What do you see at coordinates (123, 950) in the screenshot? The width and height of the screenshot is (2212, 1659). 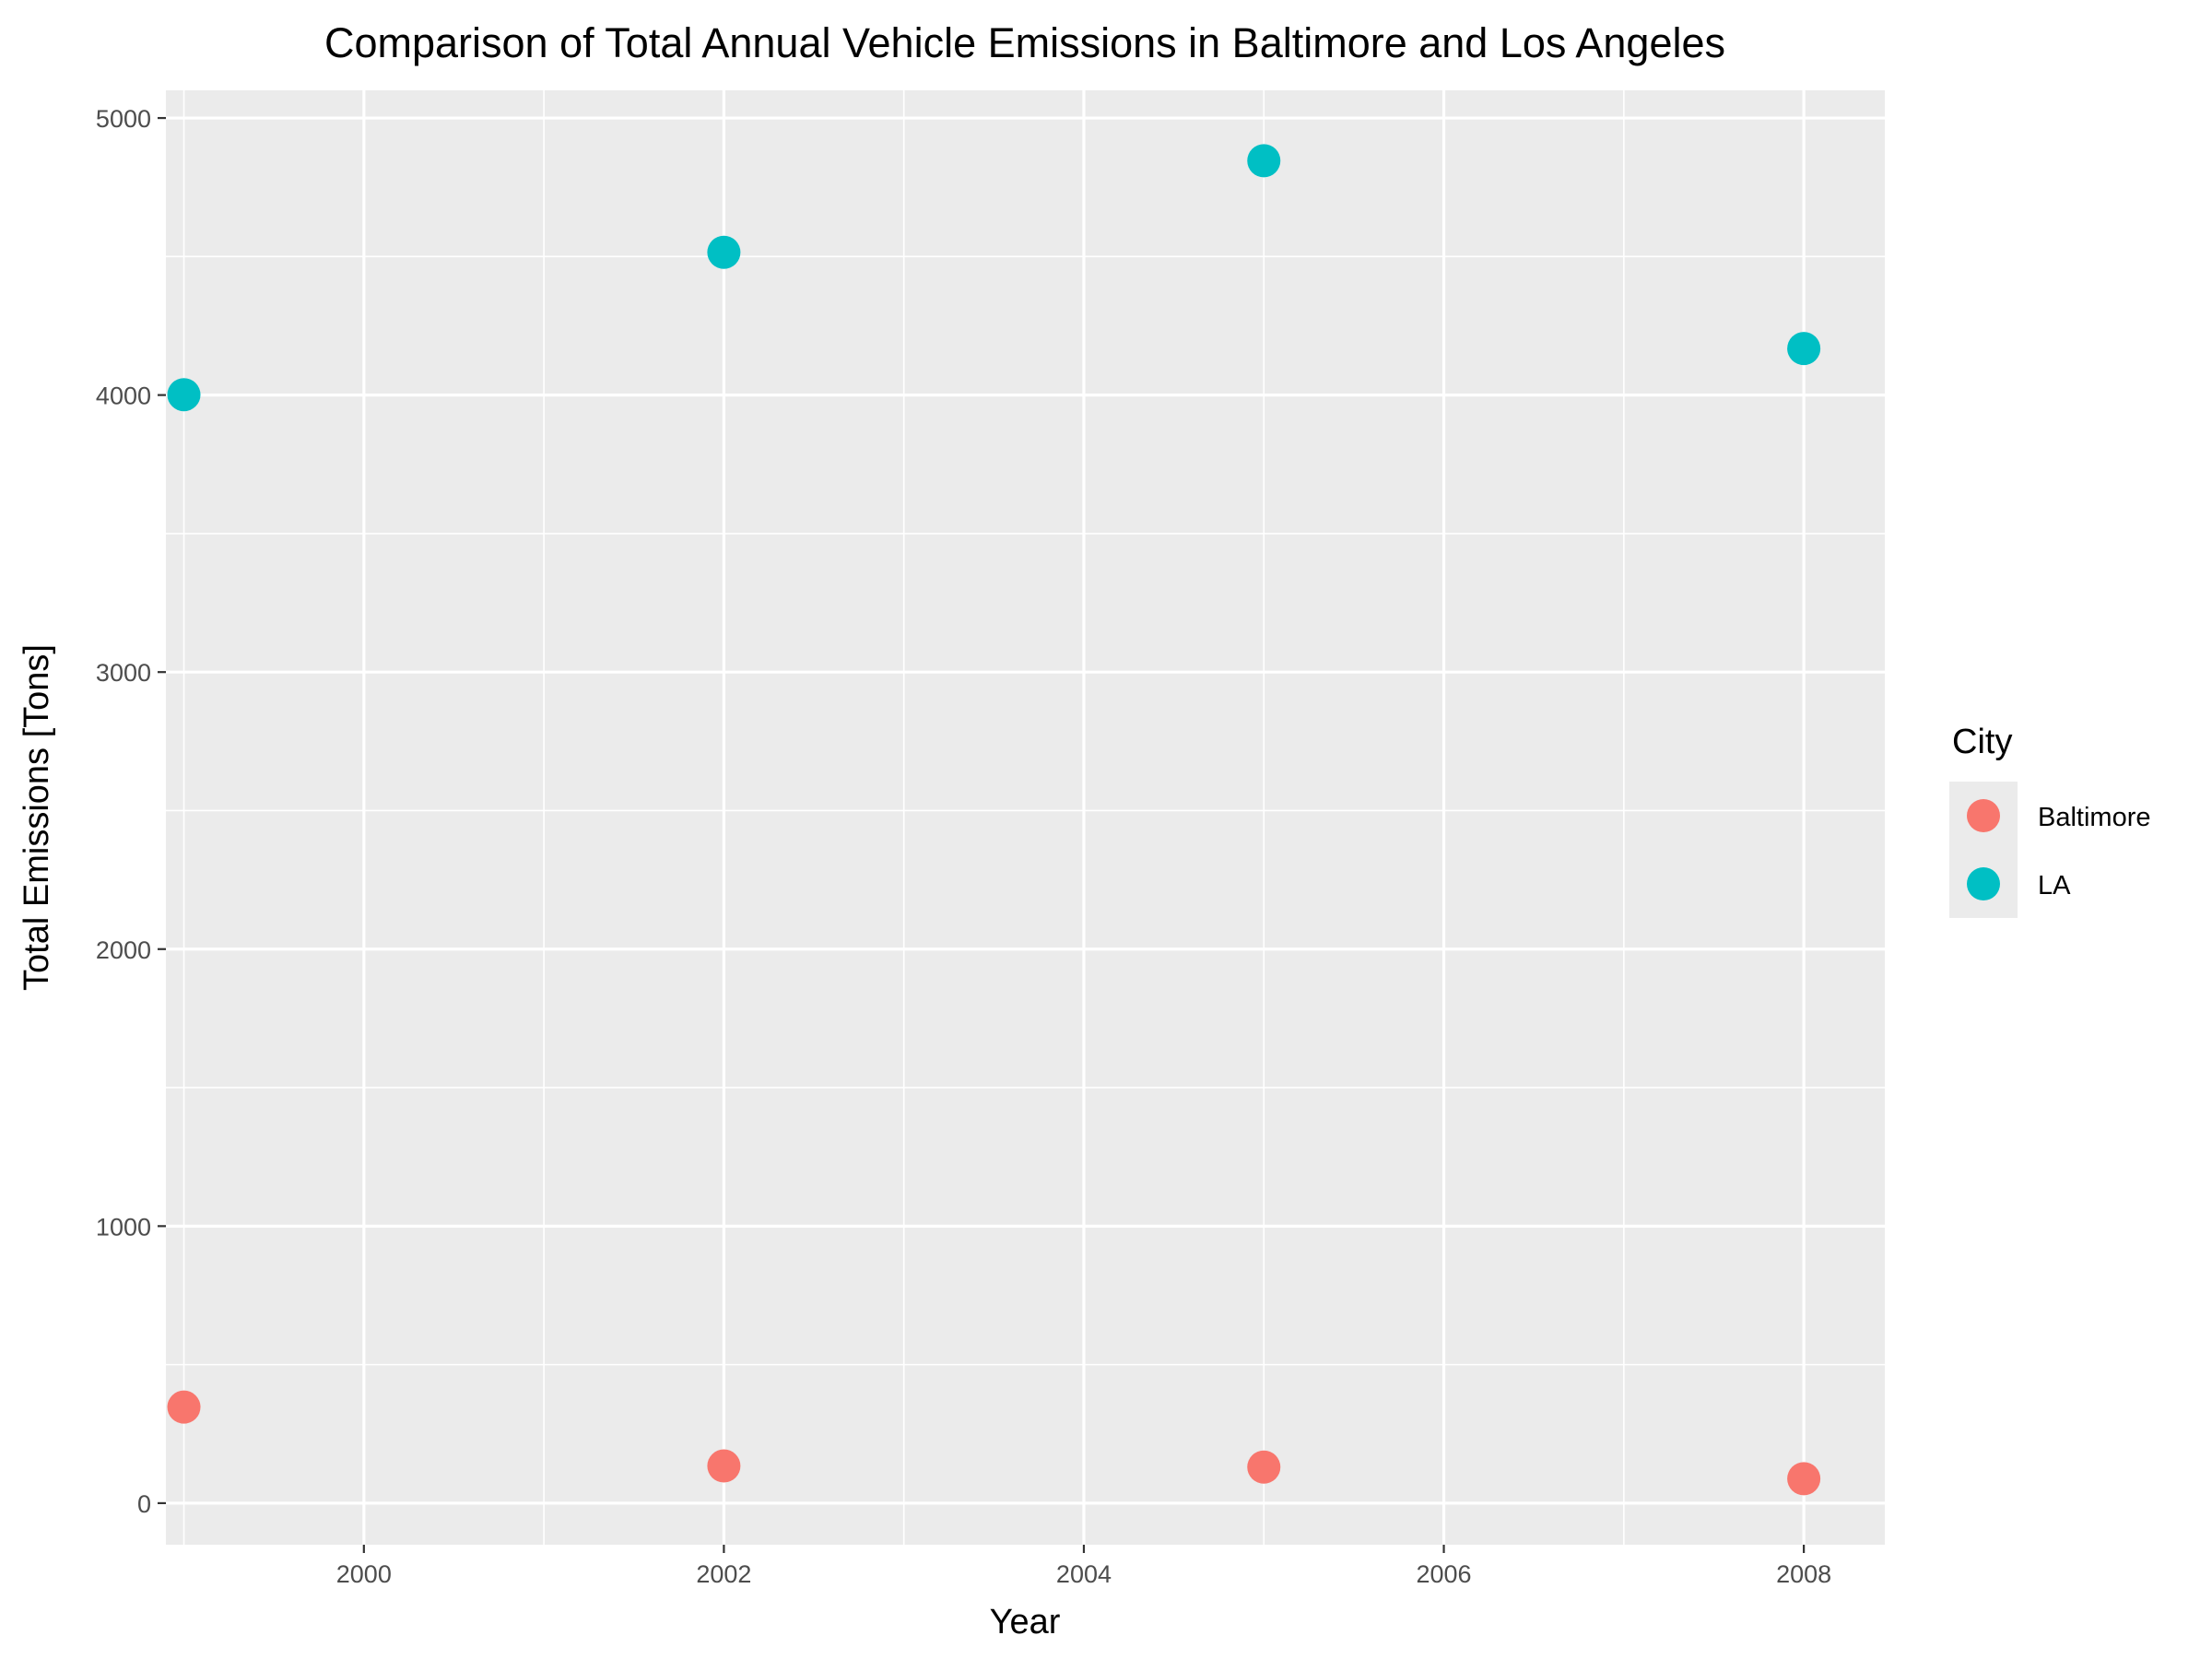 I see `y-tick-label: 2000` at bounding box center [123, 950].